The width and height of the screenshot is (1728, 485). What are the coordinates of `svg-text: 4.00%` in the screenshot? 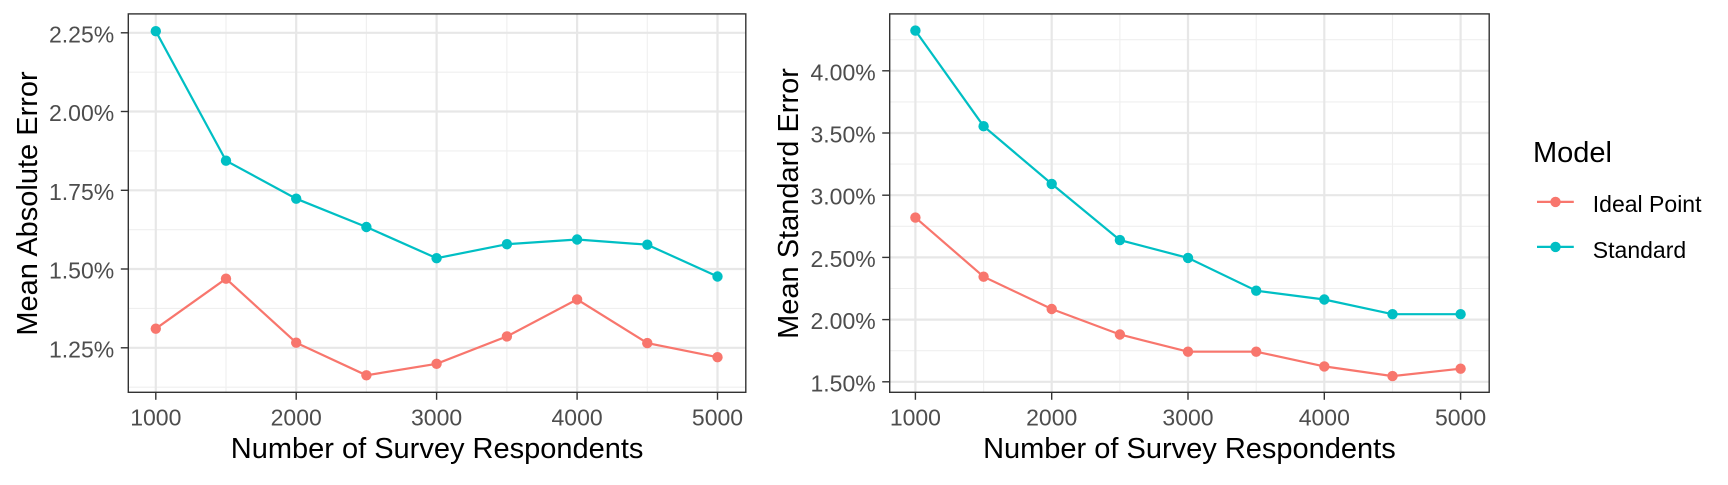 It's located at (842, 72).